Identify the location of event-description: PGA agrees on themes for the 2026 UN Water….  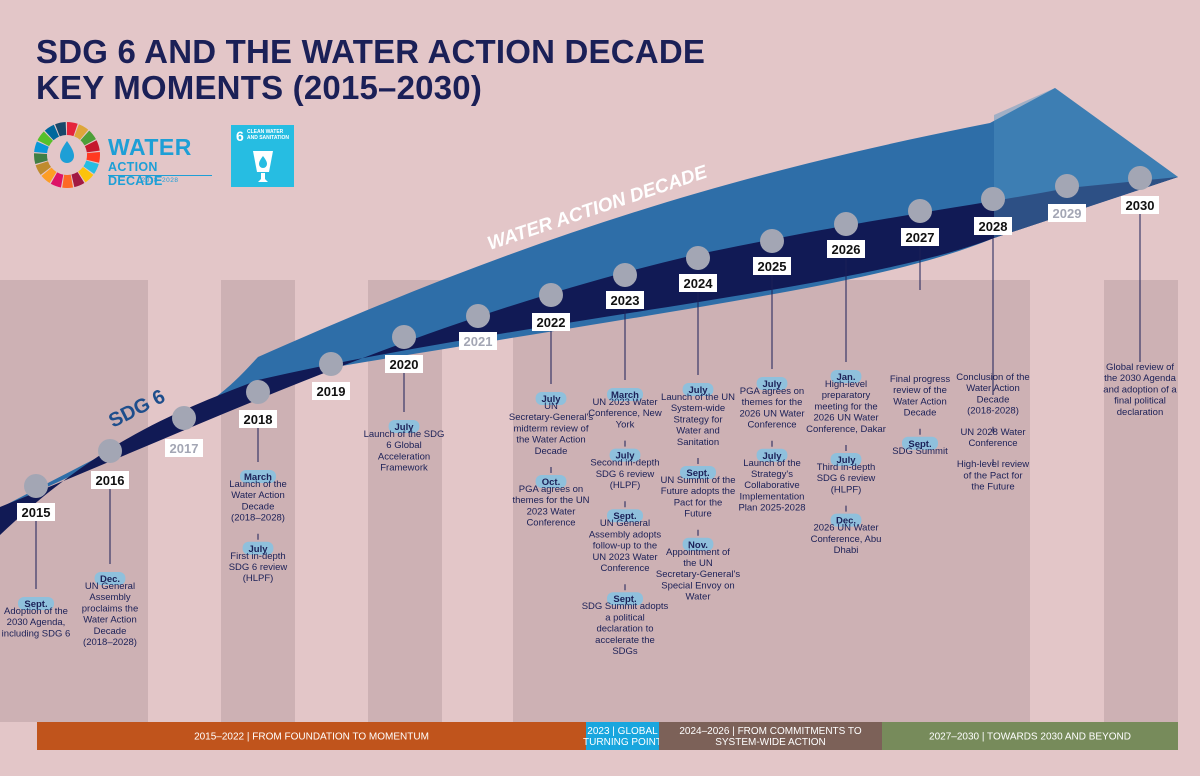
(771, 408).